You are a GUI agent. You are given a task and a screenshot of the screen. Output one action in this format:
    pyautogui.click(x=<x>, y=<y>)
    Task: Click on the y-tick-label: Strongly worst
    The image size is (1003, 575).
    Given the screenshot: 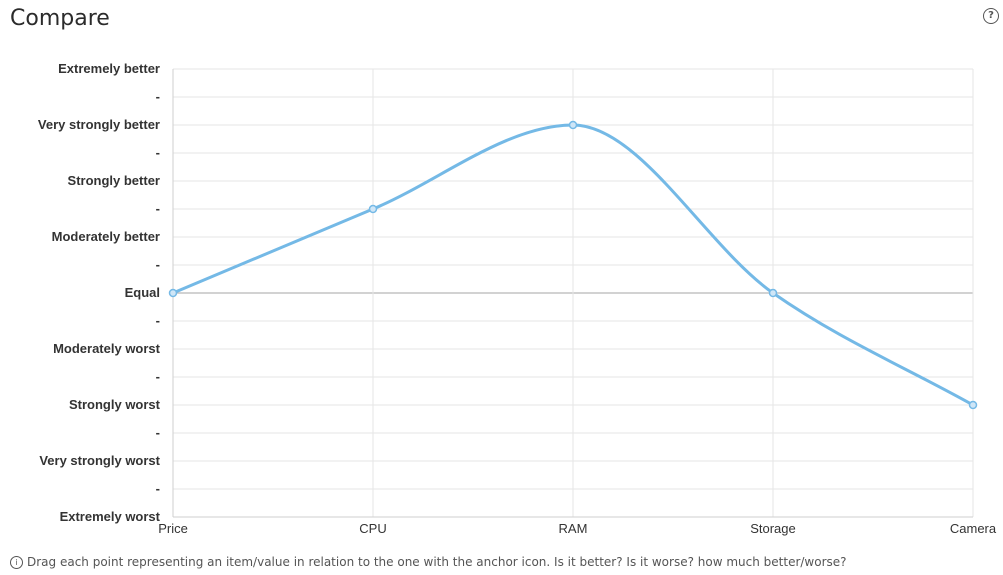 What is the action you would take?
    pyautogui.click(x=115, y=404)
    